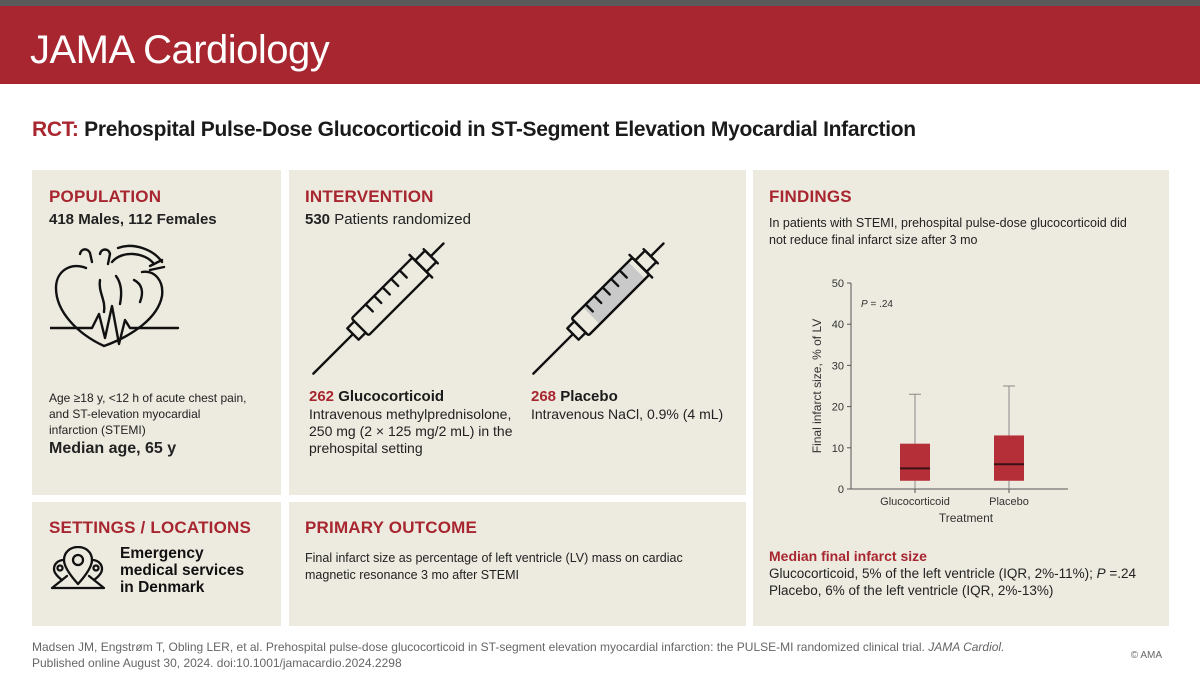  What do you see at coordinates (105, 196) in the screenshot?
I see `population-heading: POPULATION` at bounding box center [105, 196].